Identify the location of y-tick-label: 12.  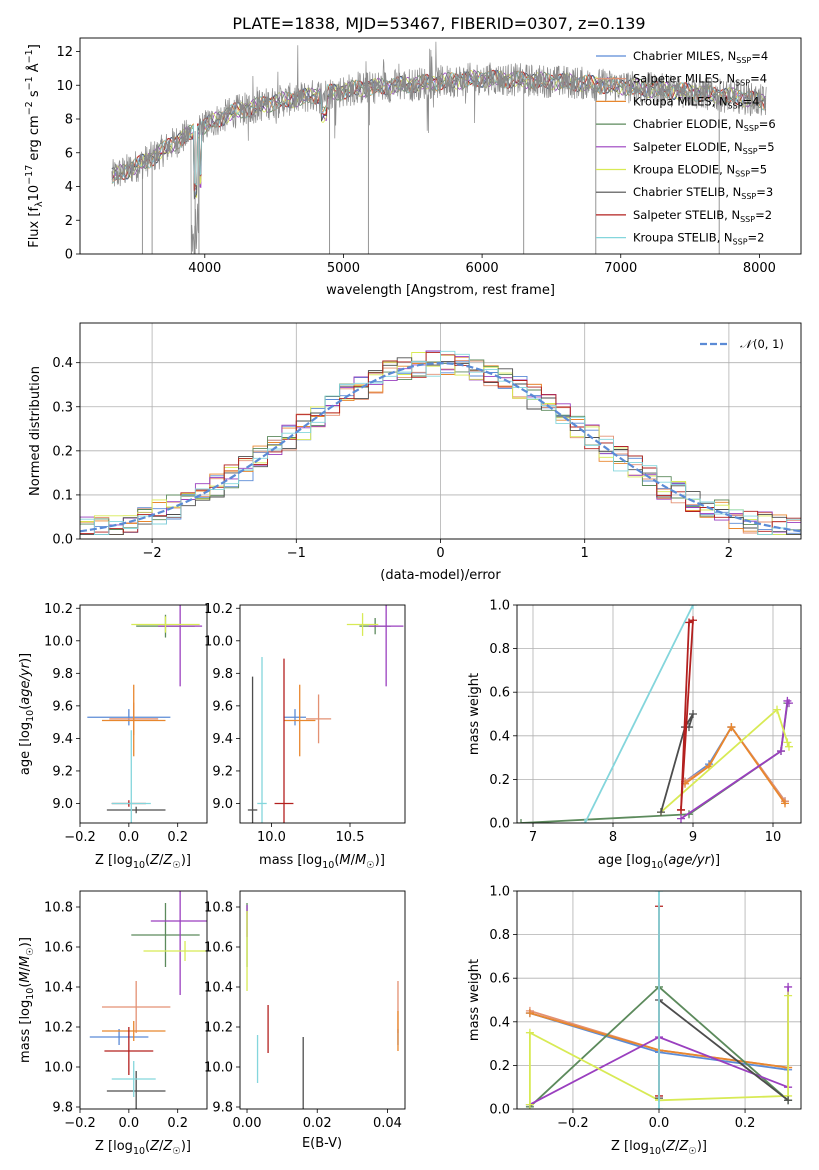
(64, 52).